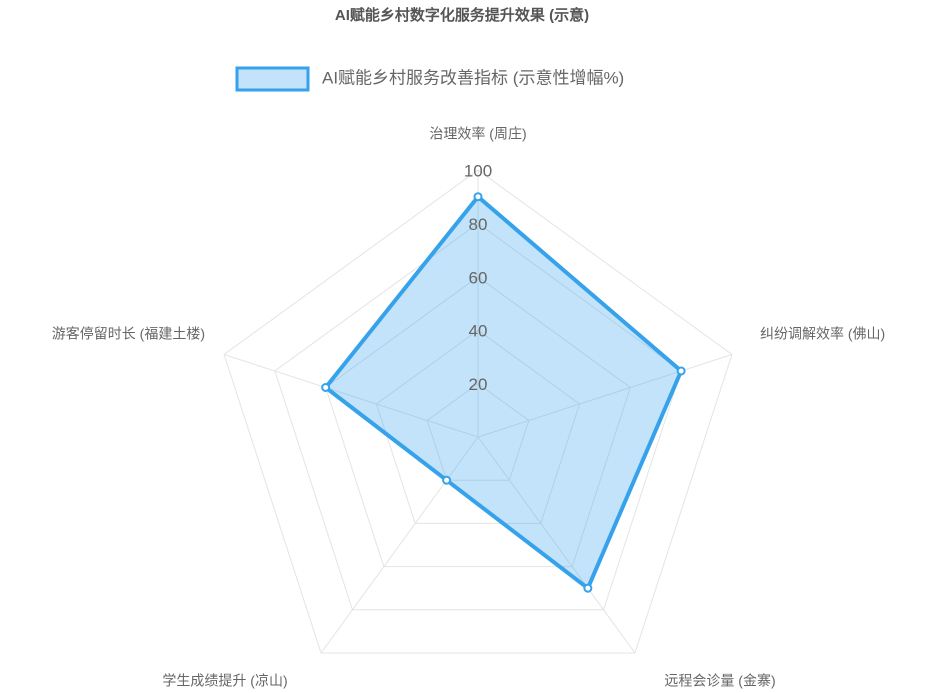 This screenshot has height=693, width=925. I want to click on category-label: 纠纷调解效率 (佛山), so click(822, 334).